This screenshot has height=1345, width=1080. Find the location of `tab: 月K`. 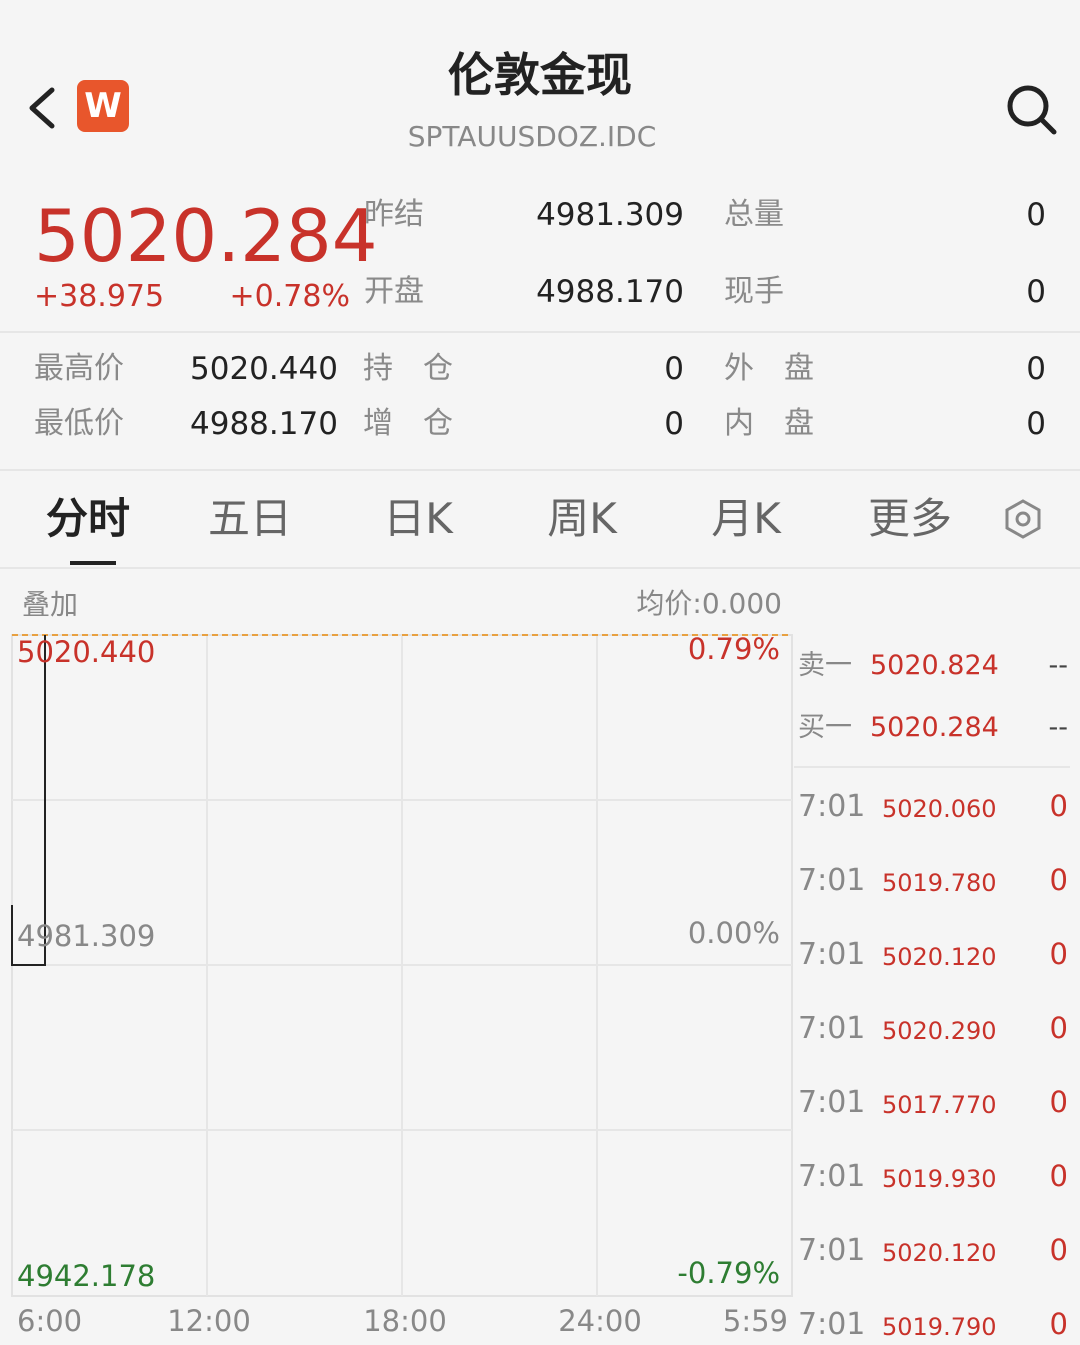

tab: 月K is located at coordinates (746, 518).